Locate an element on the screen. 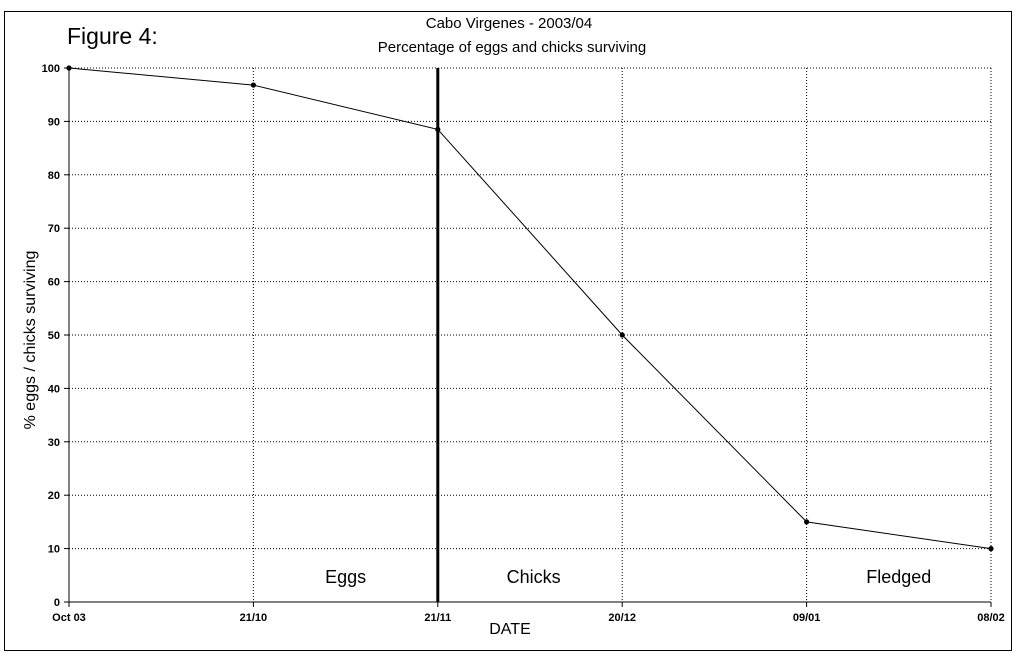 This screenshot has height=657, width=1024. y-tick-label: 100 is located at coordinates (51, 69).